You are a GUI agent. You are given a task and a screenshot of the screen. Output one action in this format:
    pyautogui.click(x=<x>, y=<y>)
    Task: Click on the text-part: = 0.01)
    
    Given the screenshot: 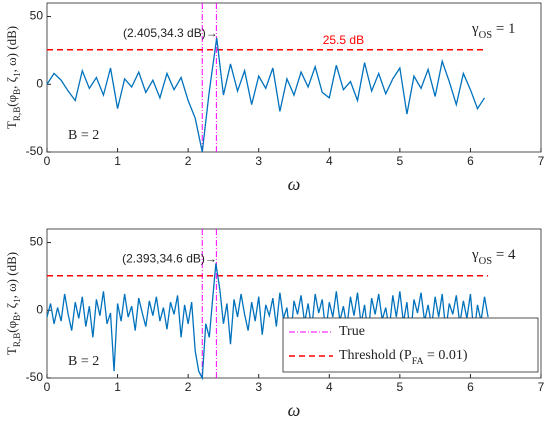 What is the action you would take?
    pyautogui.click(x=446, y=355)
    